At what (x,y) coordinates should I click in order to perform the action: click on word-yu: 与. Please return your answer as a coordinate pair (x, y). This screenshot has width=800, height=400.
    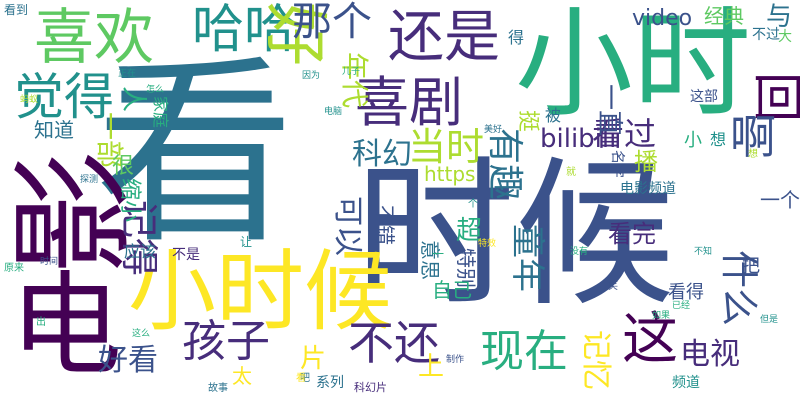
    Looking at the image, I should click on (779, 17).